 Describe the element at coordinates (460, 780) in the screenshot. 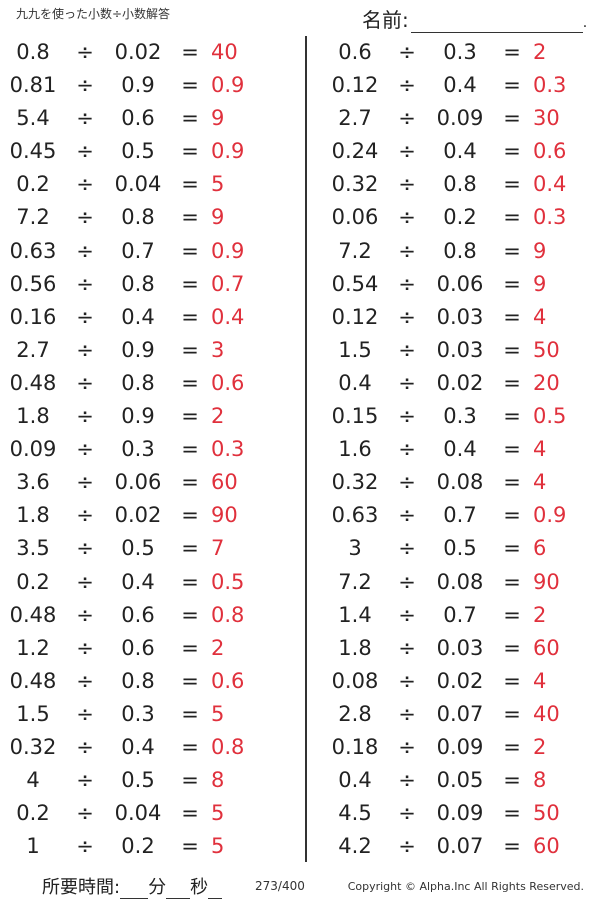

I see `divisor: 0.05` at that location.